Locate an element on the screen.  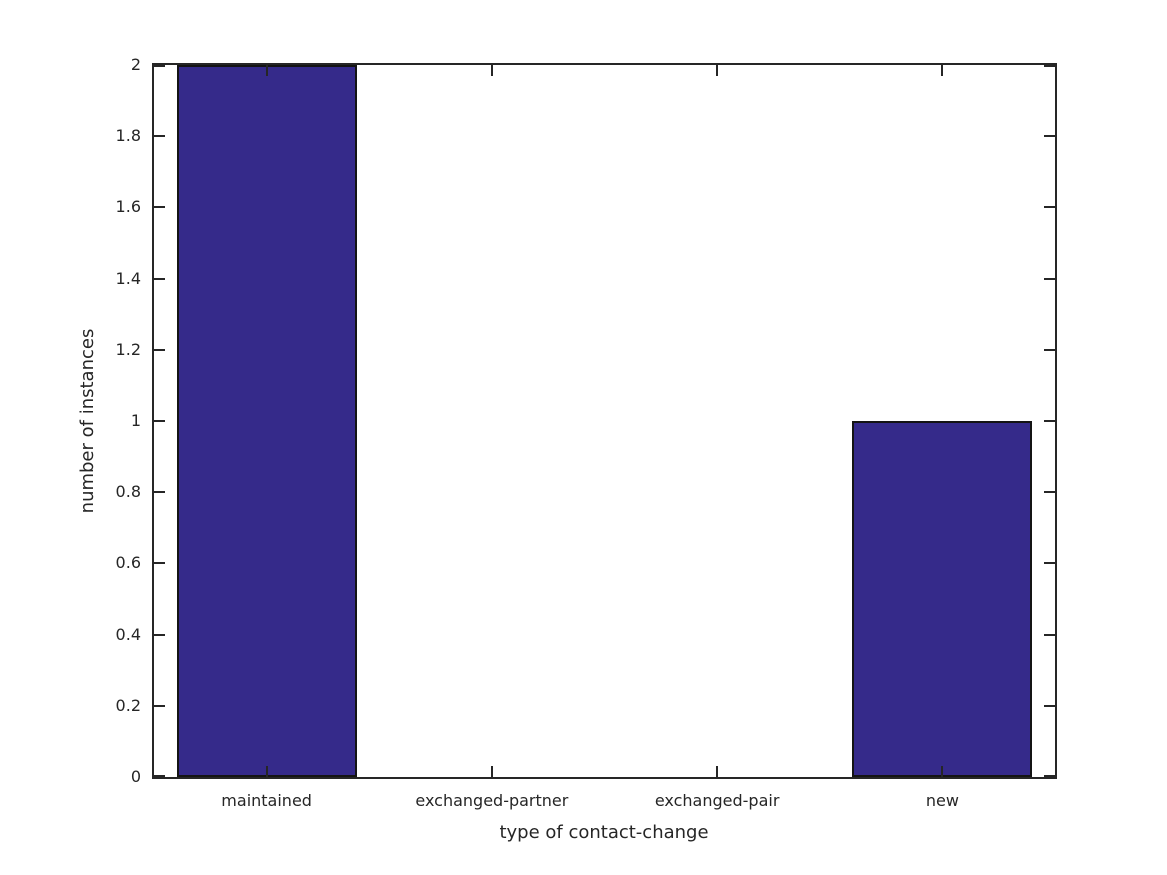
y-tick-label: 1.6 is located at coordinates (128, 207).